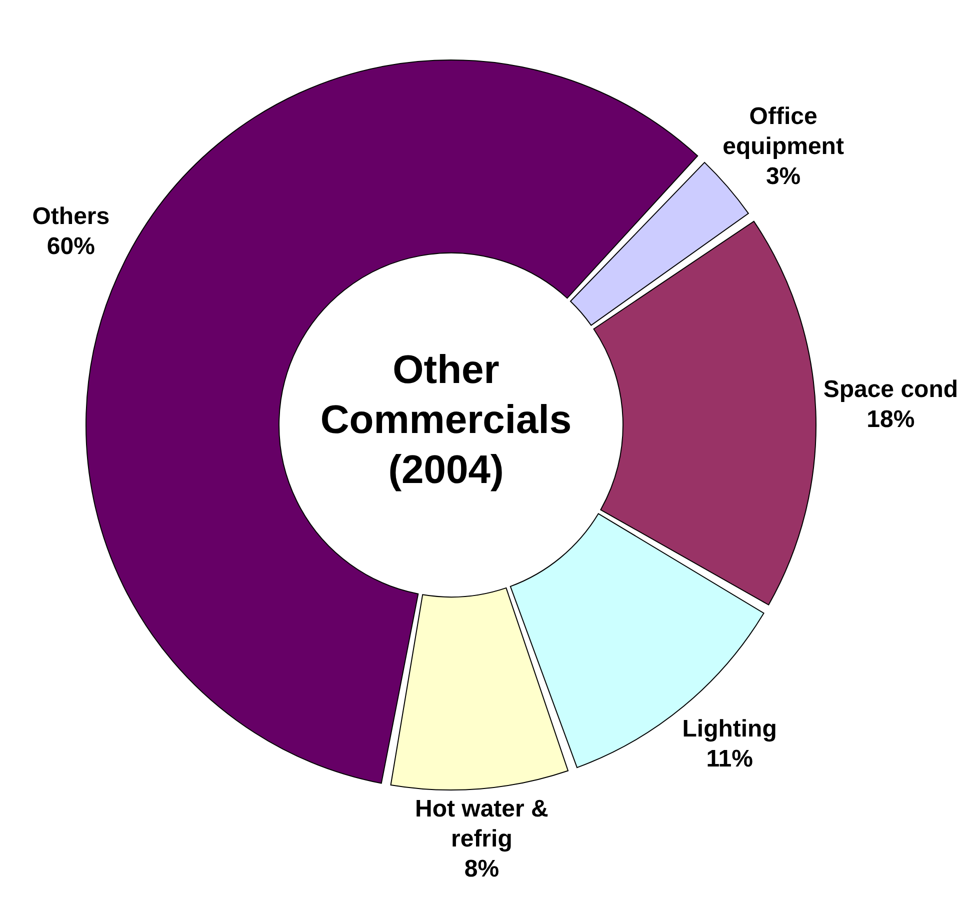 Image resolution: width=974 pixels, height=904 pixels. What do you see at coordinates (481, 823) in the screenshot?
I see `slice-label: Hot water & refrig` at bounding box center [481, 823].